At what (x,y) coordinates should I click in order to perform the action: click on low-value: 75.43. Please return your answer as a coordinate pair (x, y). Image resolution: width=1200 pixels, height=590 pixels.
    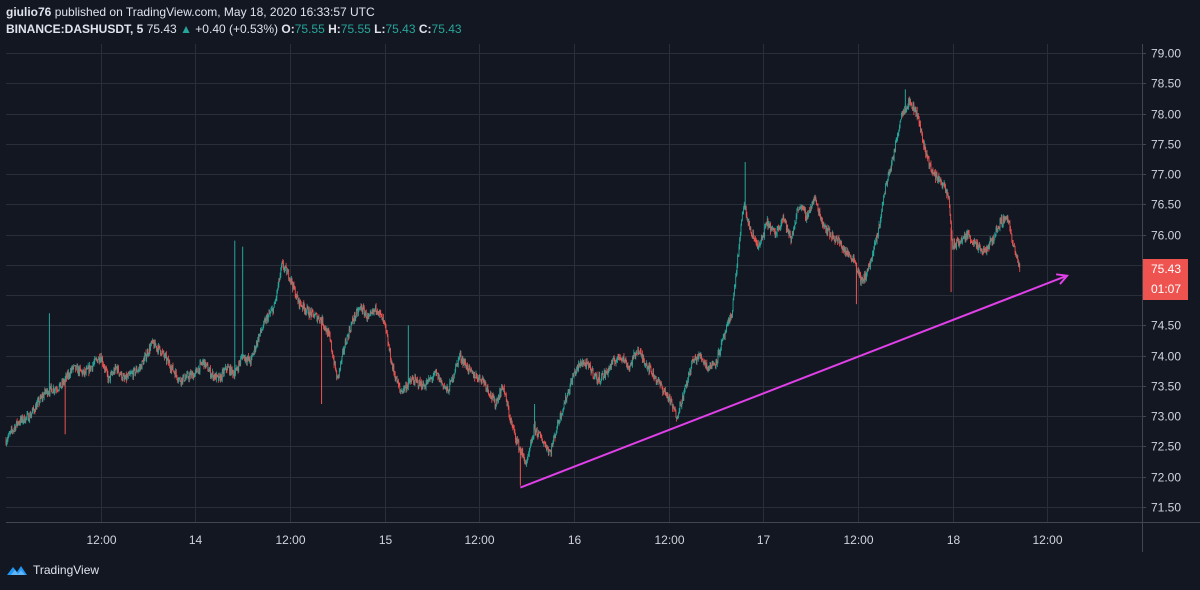
    Looking at the image, I should click on (400, 29).